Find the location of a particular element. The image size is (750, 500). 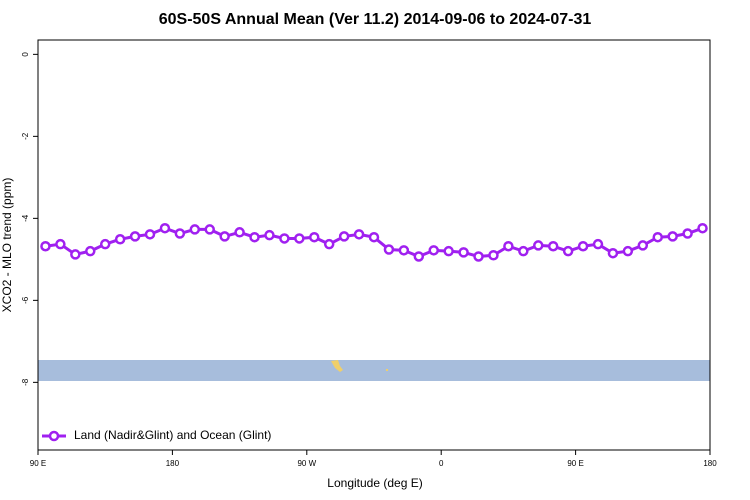

y-axis-label: XCO2 - MLO trend (ppm) is located at coordinates (7, 245).